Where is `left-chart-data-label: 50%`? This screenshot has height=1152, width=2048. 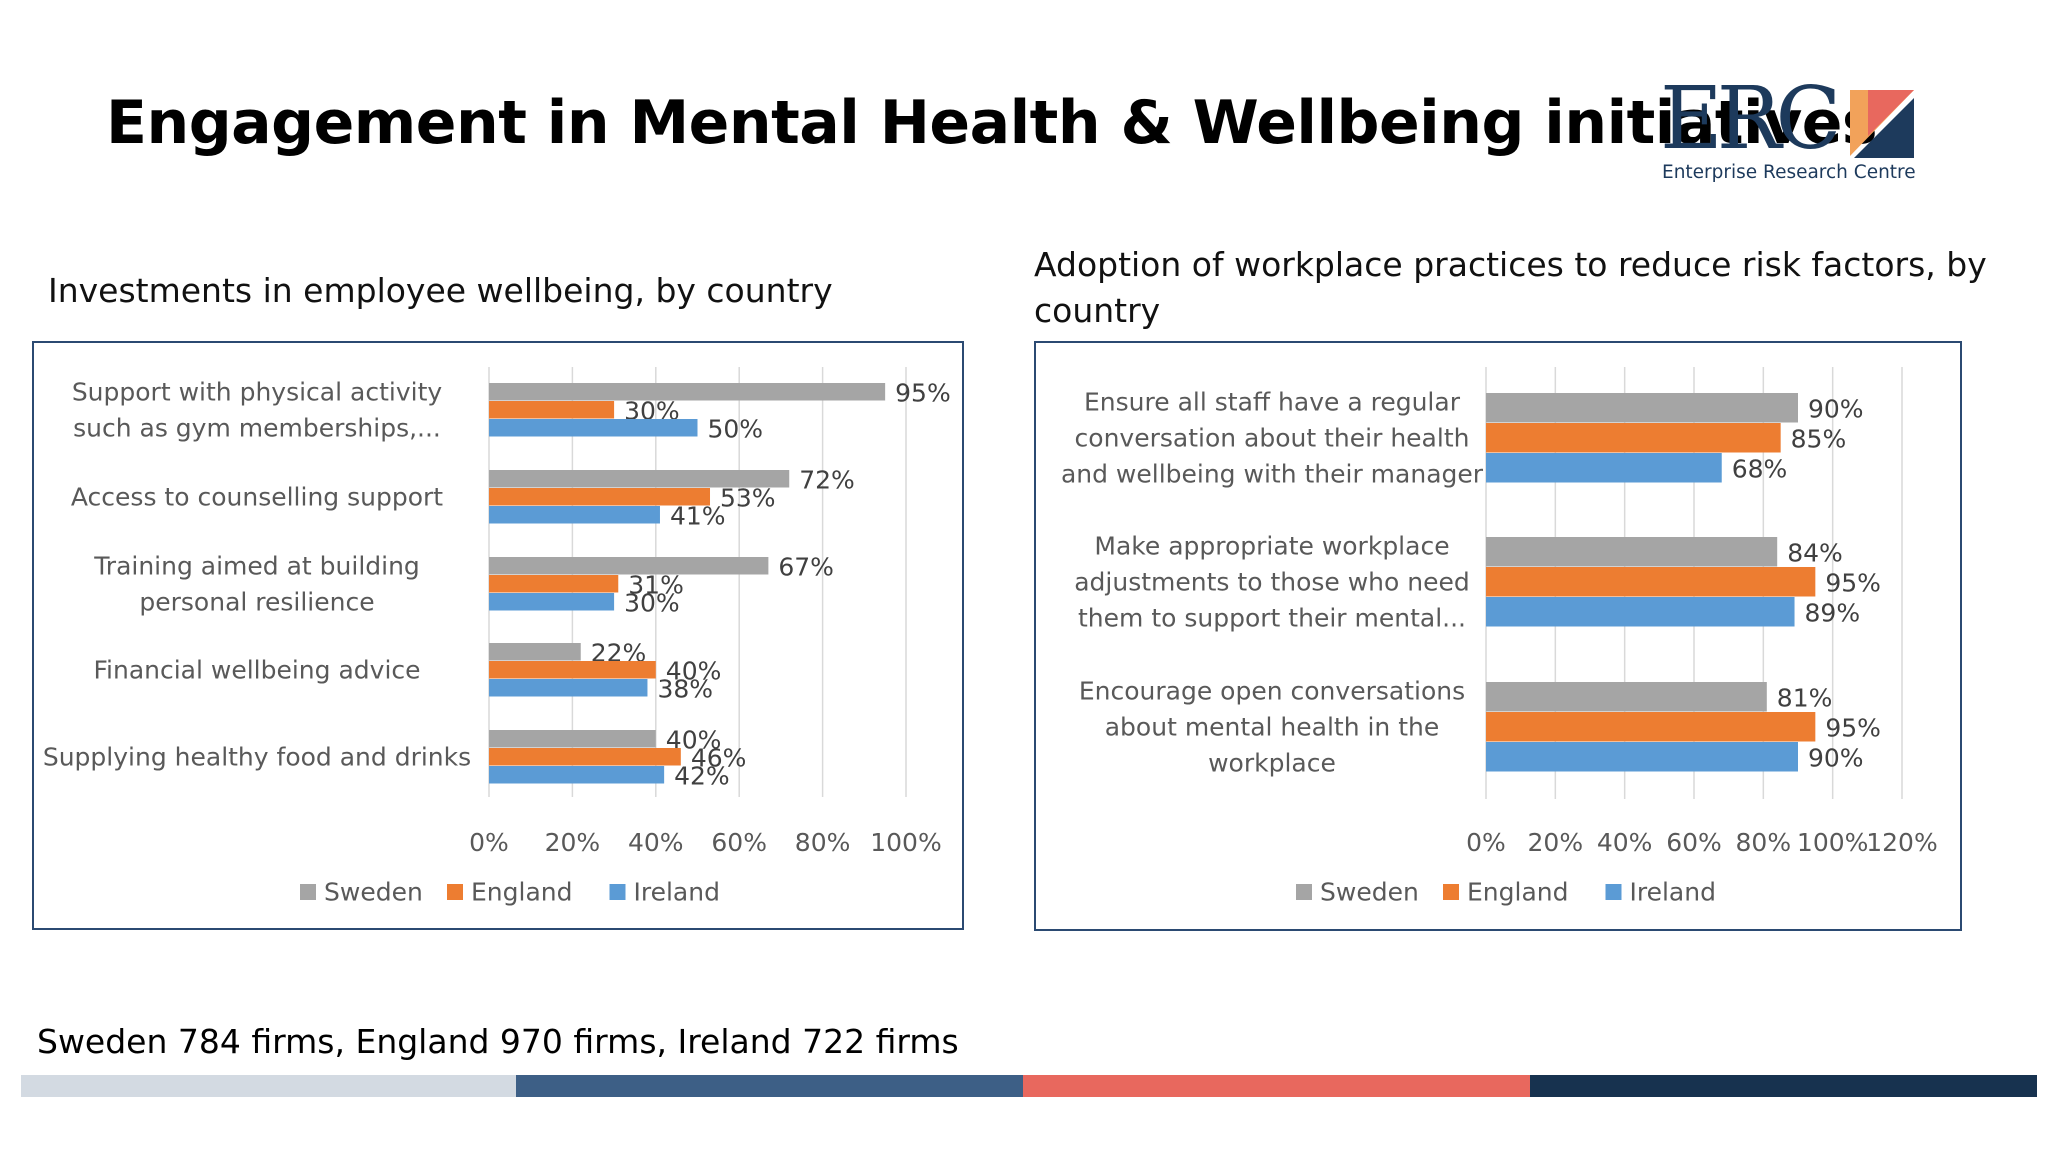
left-chart-data-label: 50% is located at coordinates (736, 429).